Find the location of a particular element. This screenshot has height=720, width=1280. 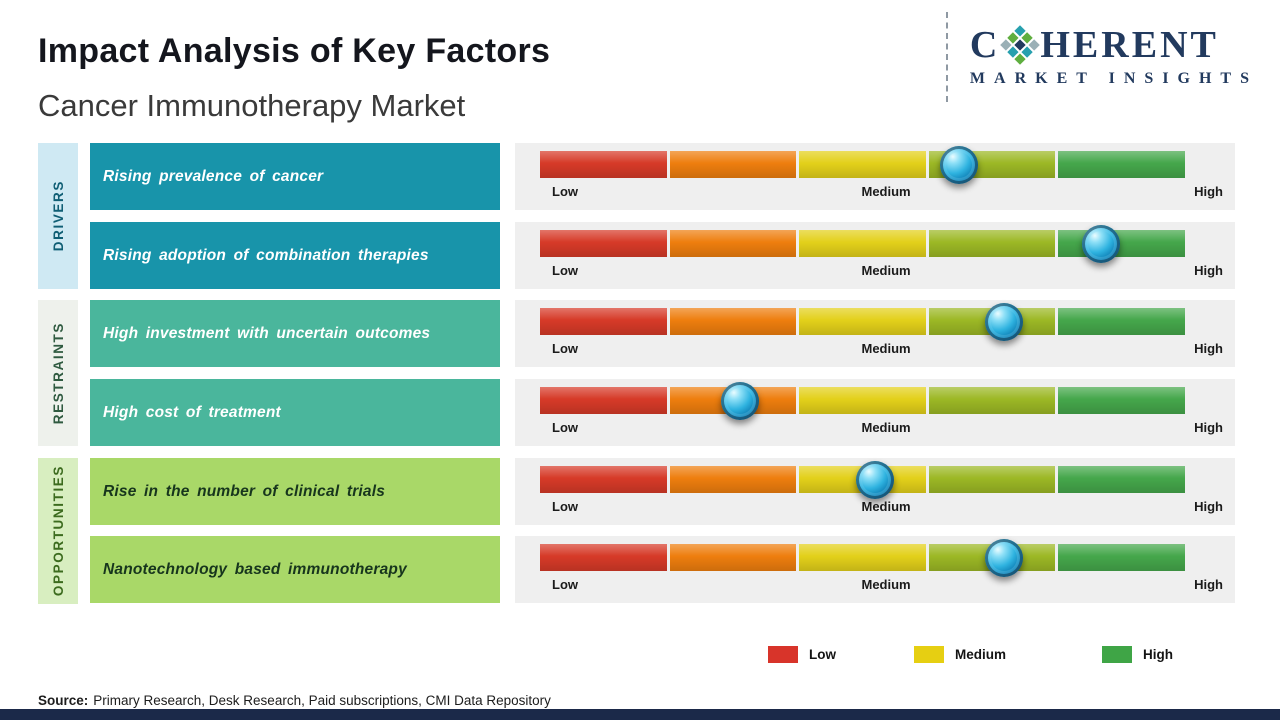

factor-label: Nanotechnology based immunotherapy is located at coordinates (255, 569).